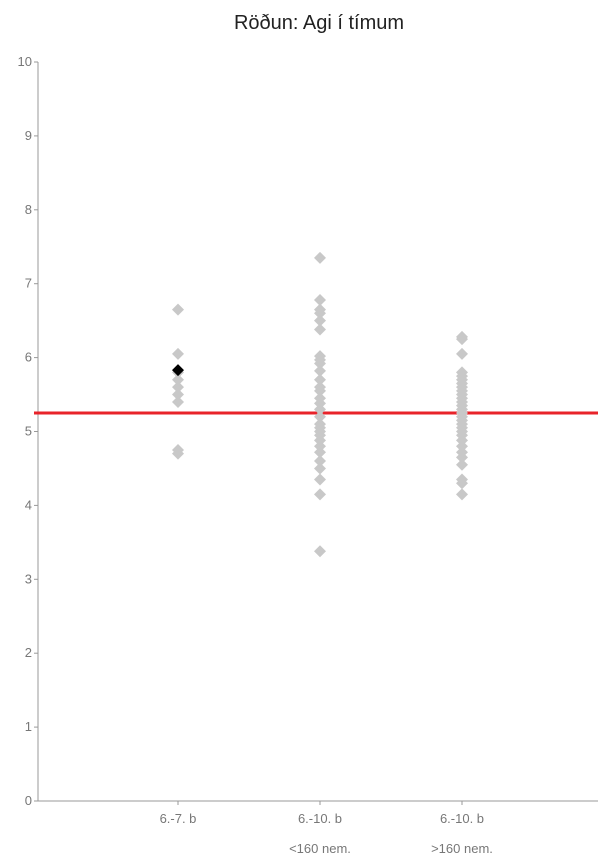 The image size is (598, 861). Describe the element at coordinates (28, 578) in the screenshot. I see `y-tick-label: 3` at that location.